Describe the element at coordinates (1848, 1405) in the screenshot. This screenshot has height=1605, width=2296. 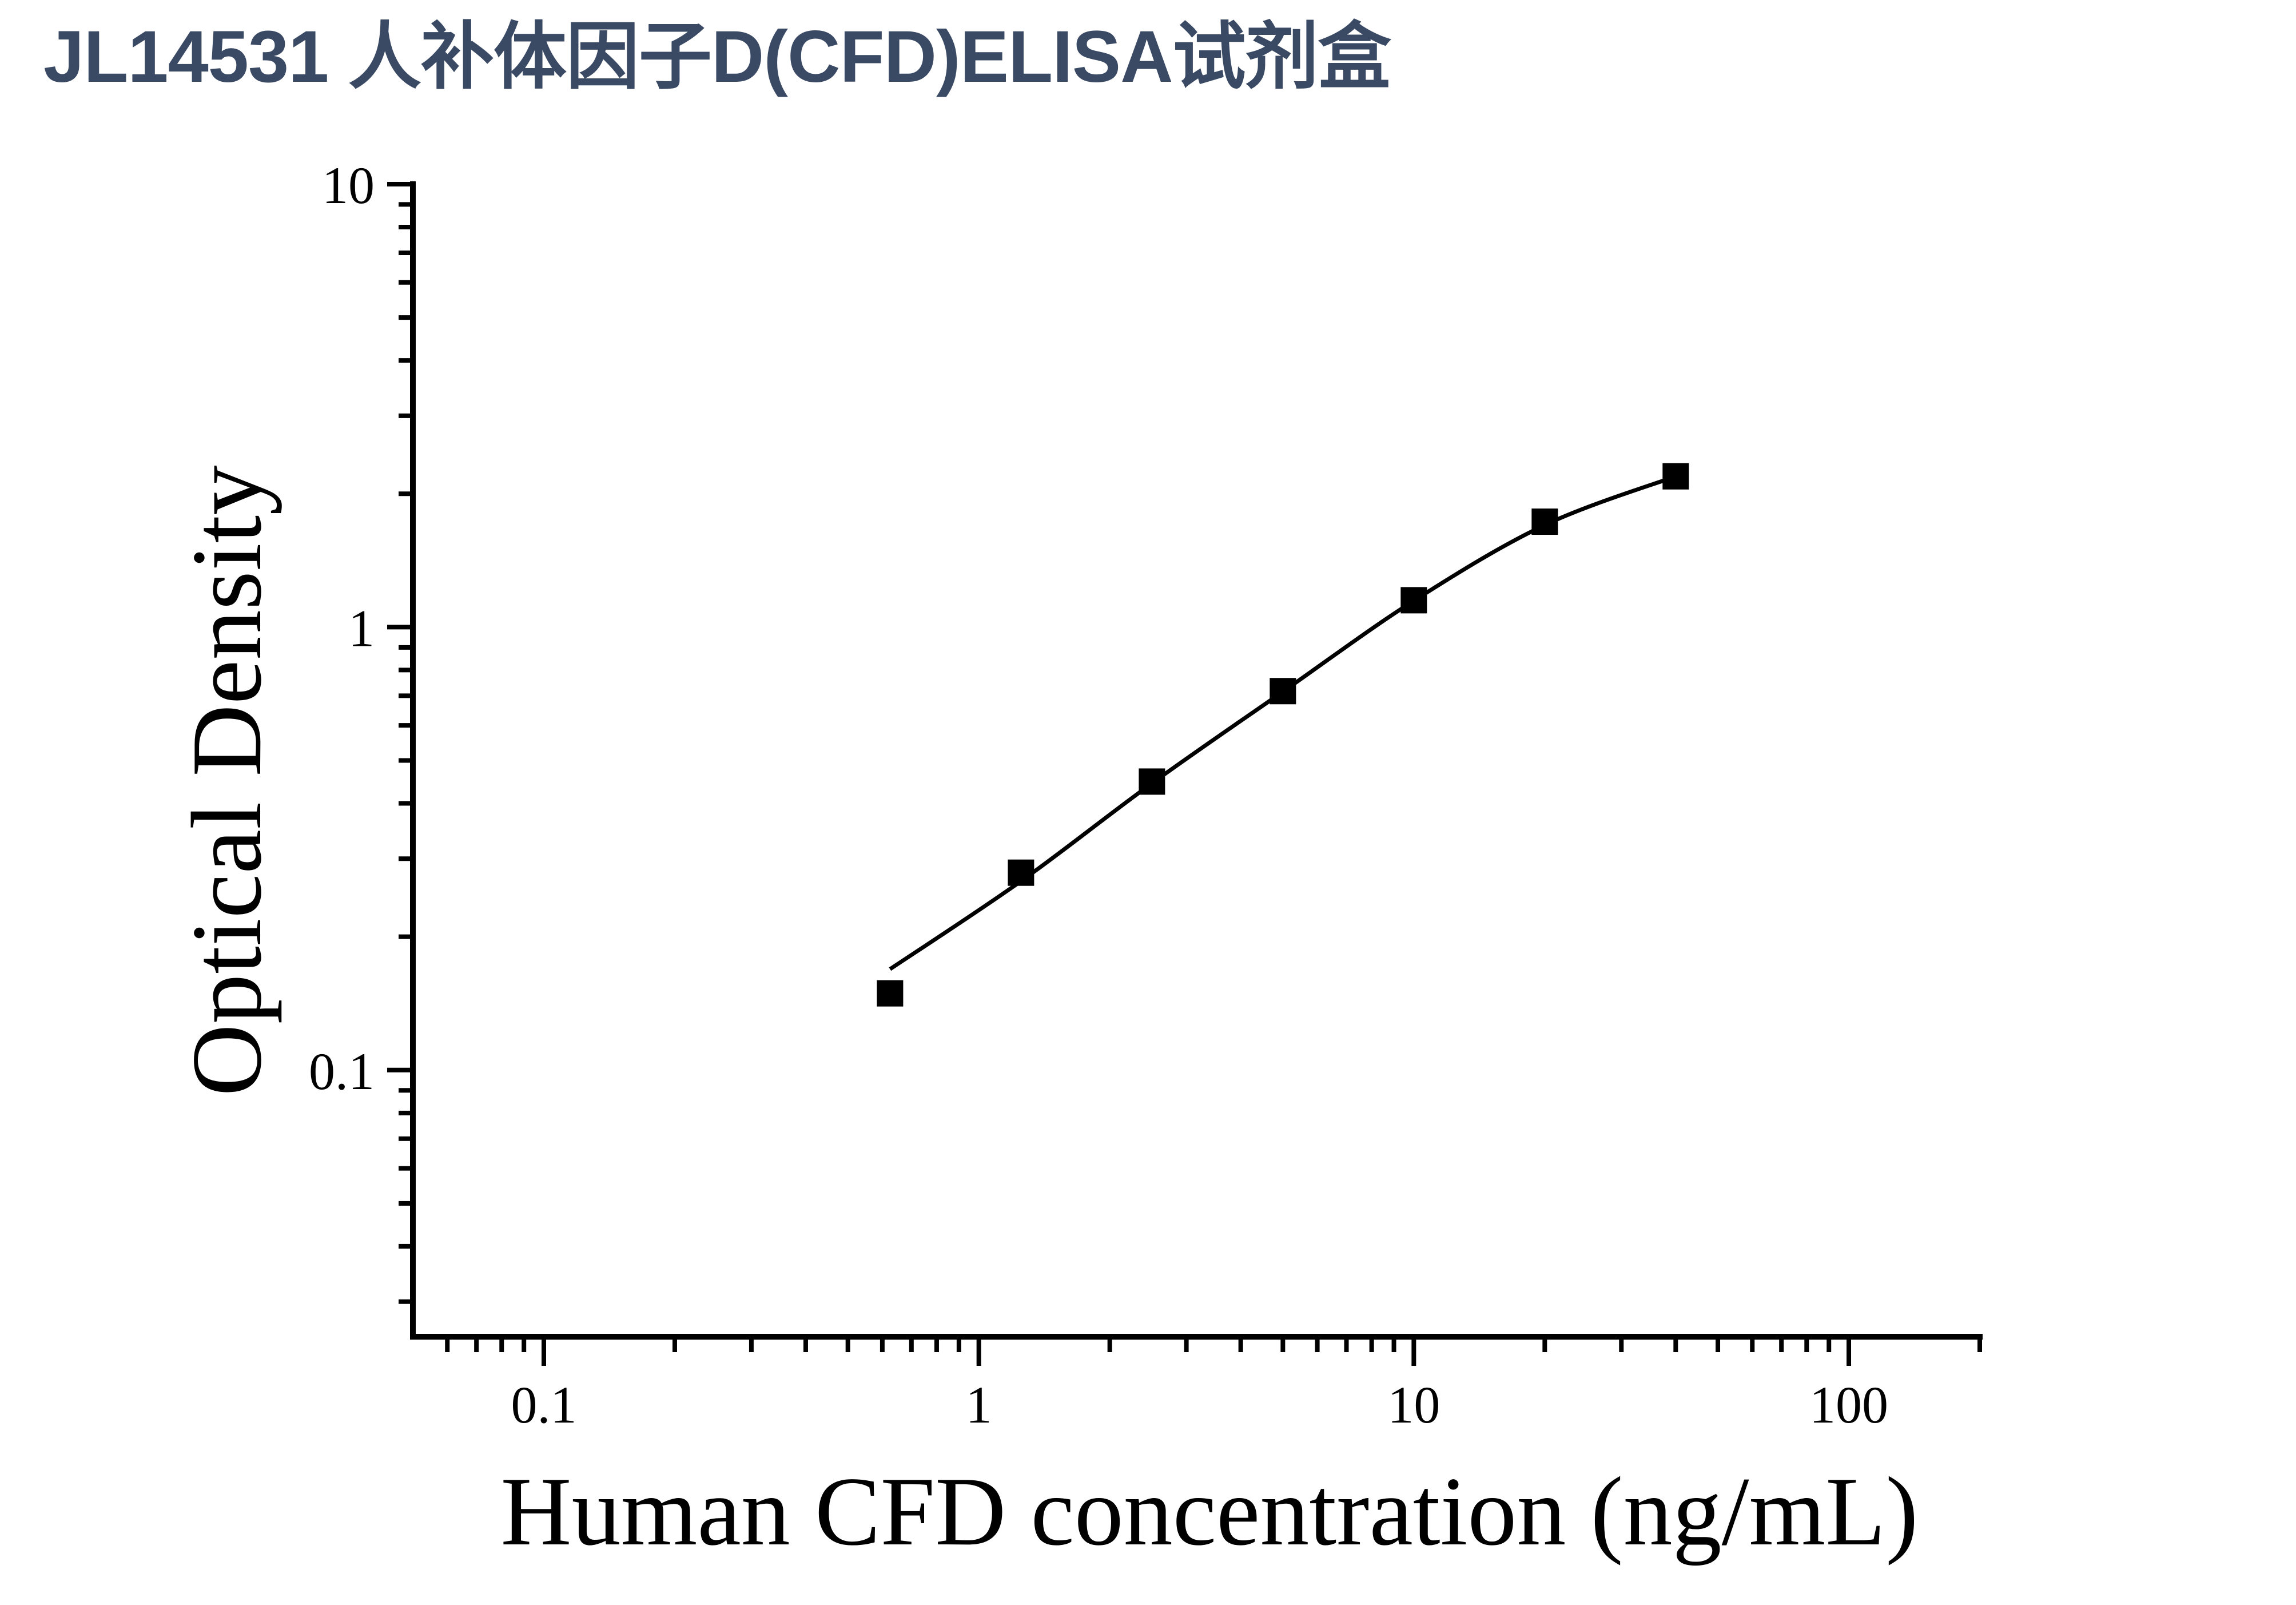
I see `x-tick-label: 100` at that location.